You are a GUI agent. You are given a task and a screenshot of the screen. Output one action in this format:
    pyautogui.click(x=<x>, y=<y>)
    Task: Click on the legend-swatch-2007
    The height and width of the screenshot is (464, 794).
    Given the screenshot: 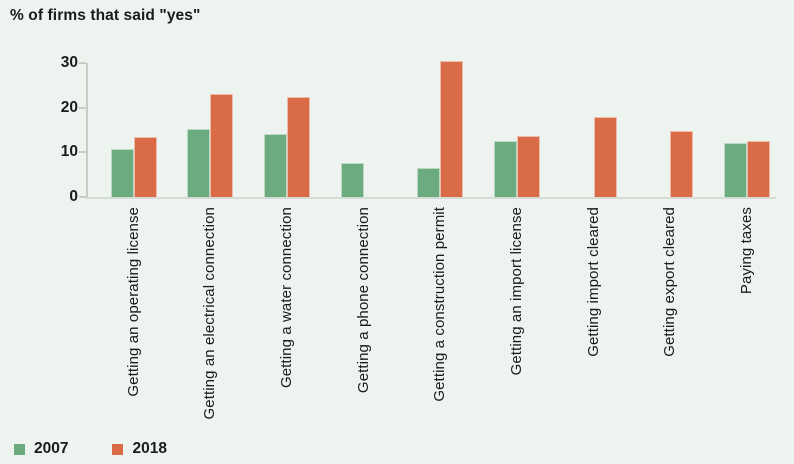 What is the action you would take?
    pyautogui.click(x=19, y=449)
    